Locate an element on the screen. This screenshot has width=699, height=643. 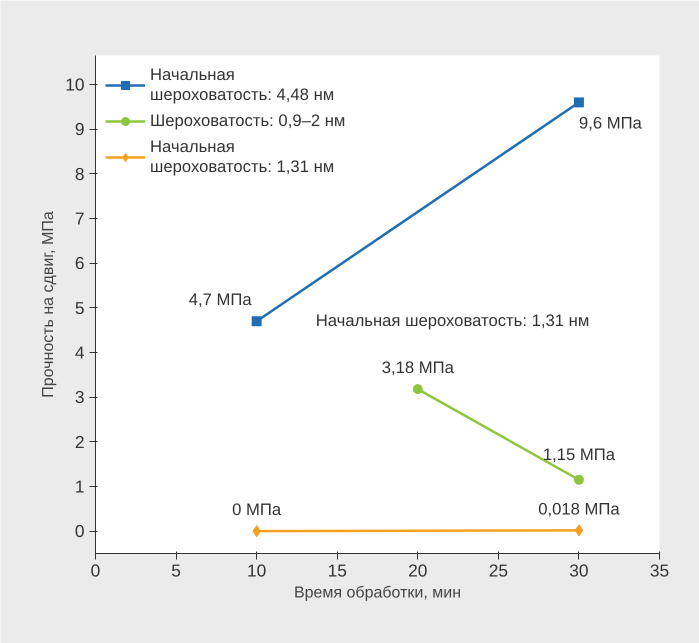
x-tick-label: 10 is located at coordinates (256, 570).